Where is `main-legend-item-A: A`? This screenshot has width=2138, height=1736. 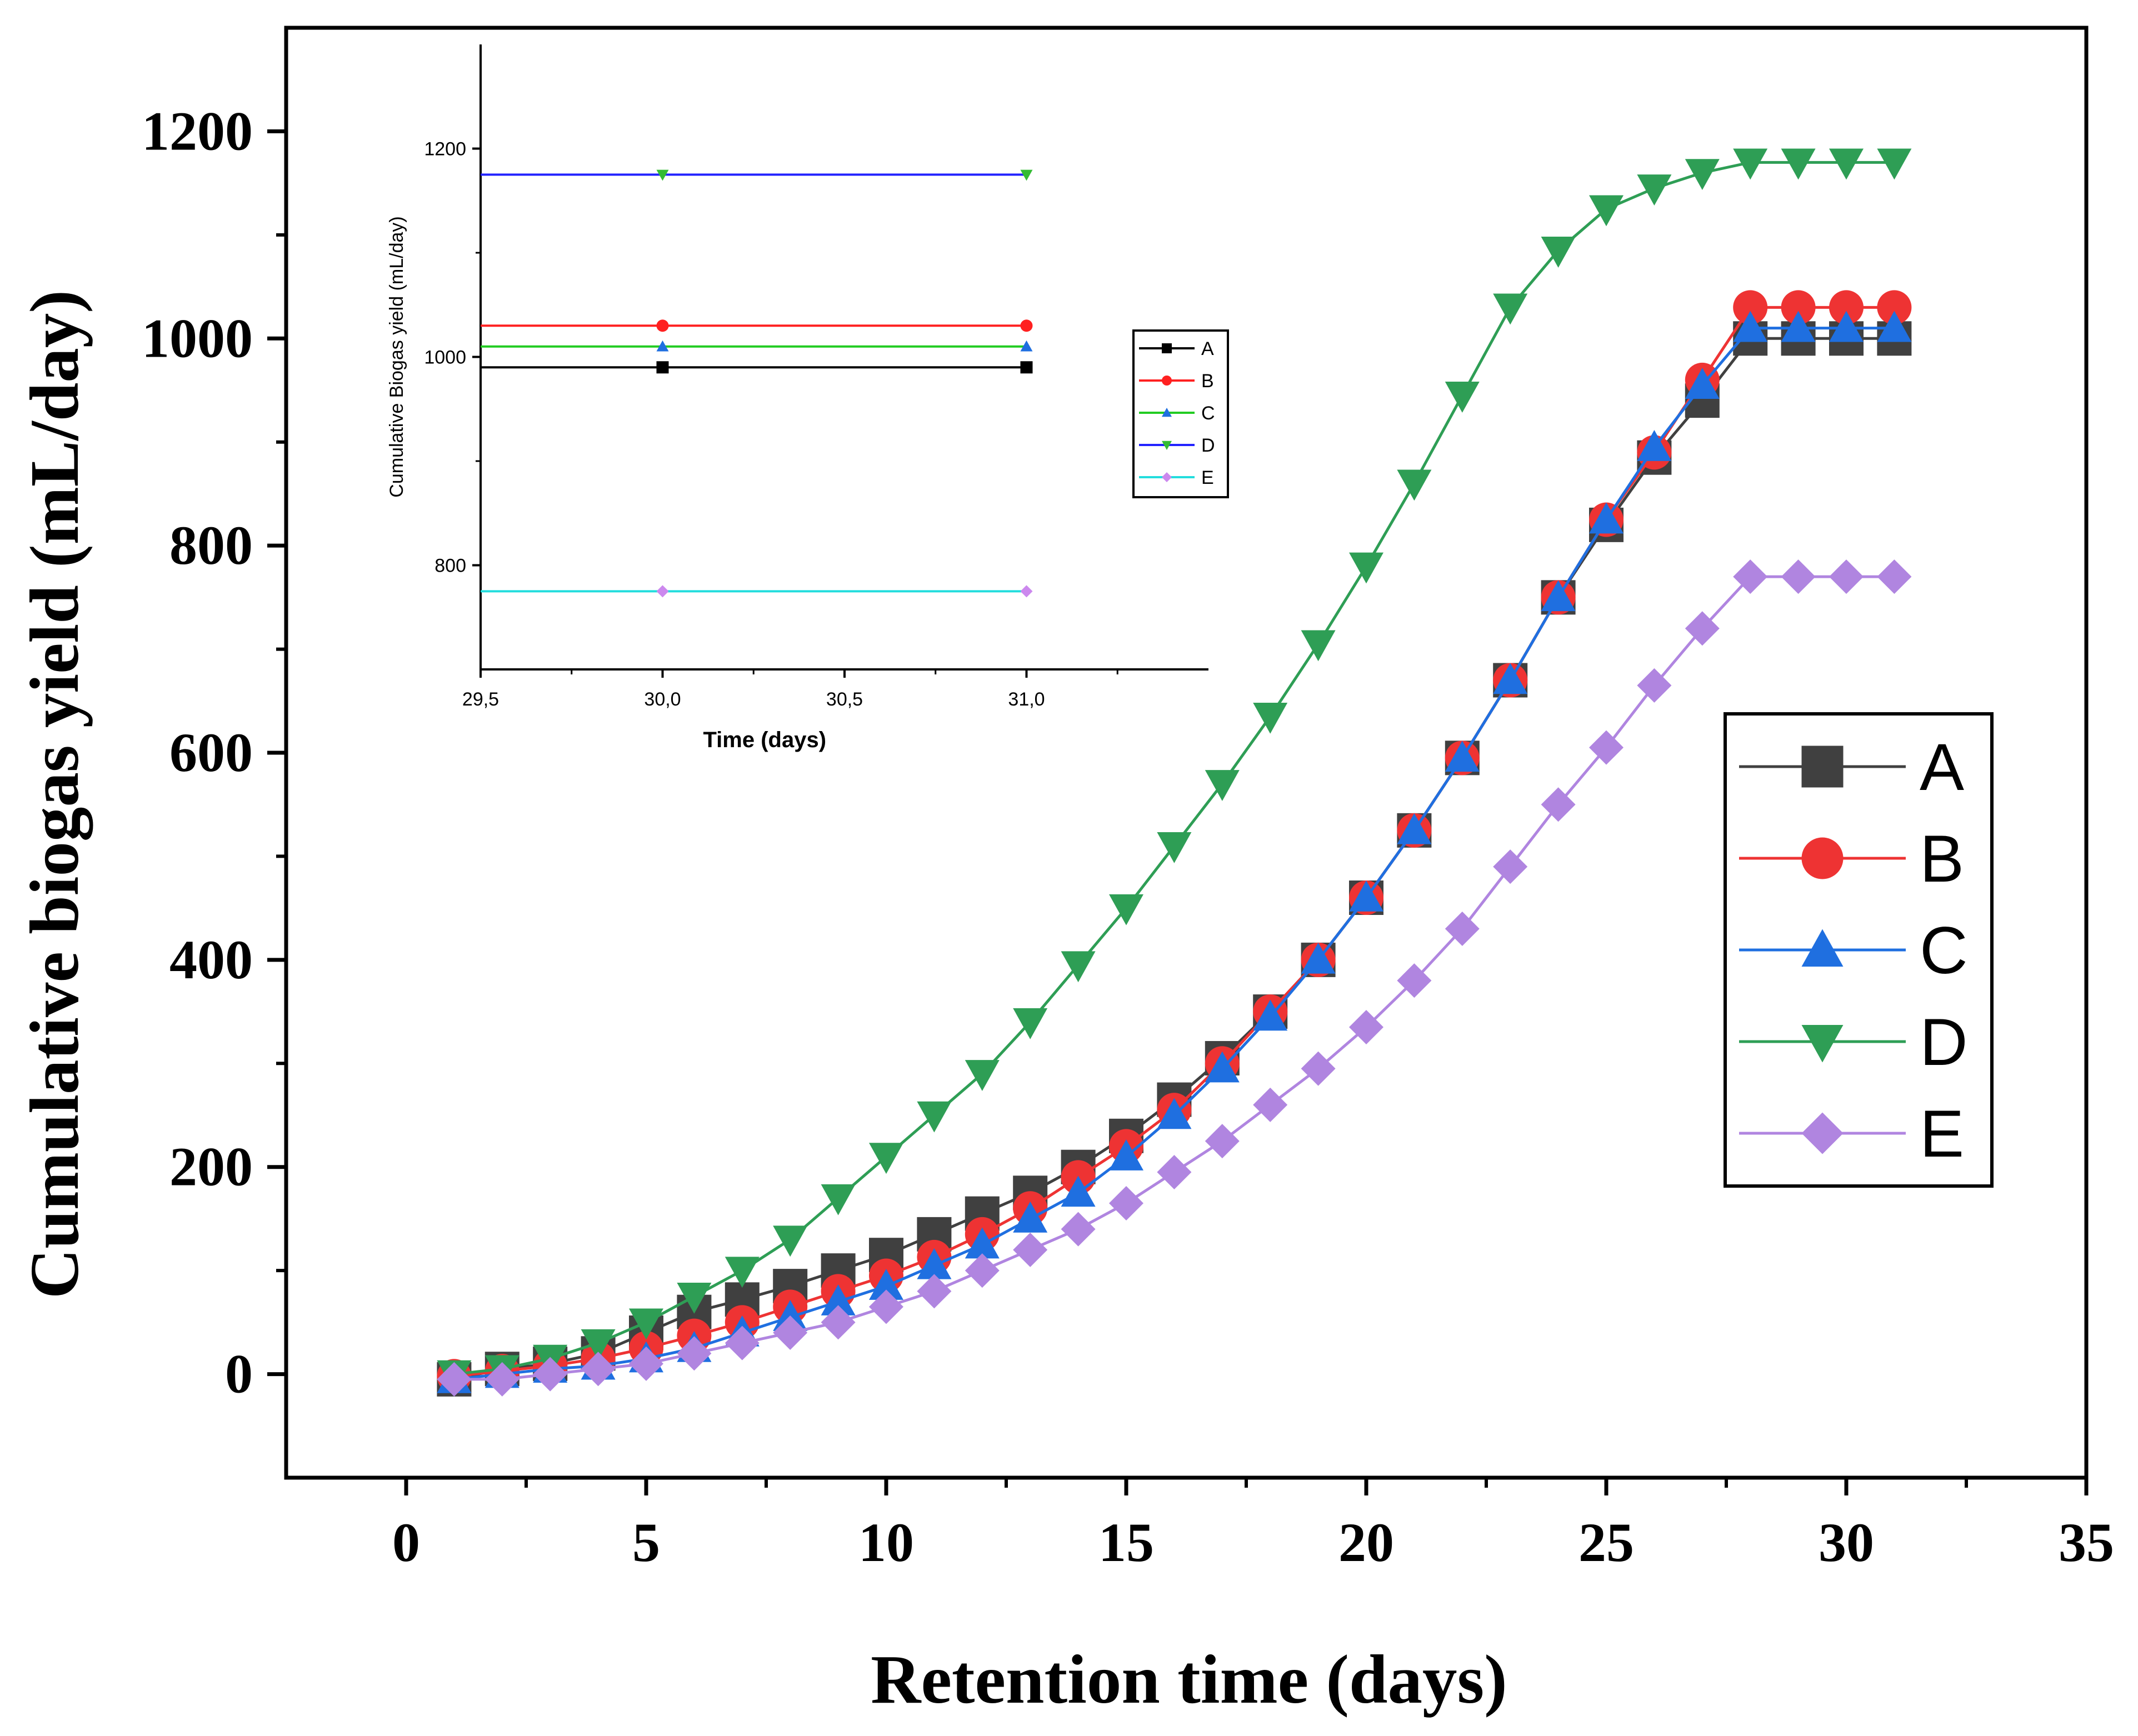
main-legend-item-A: A is located at coordinates (1851, 767).